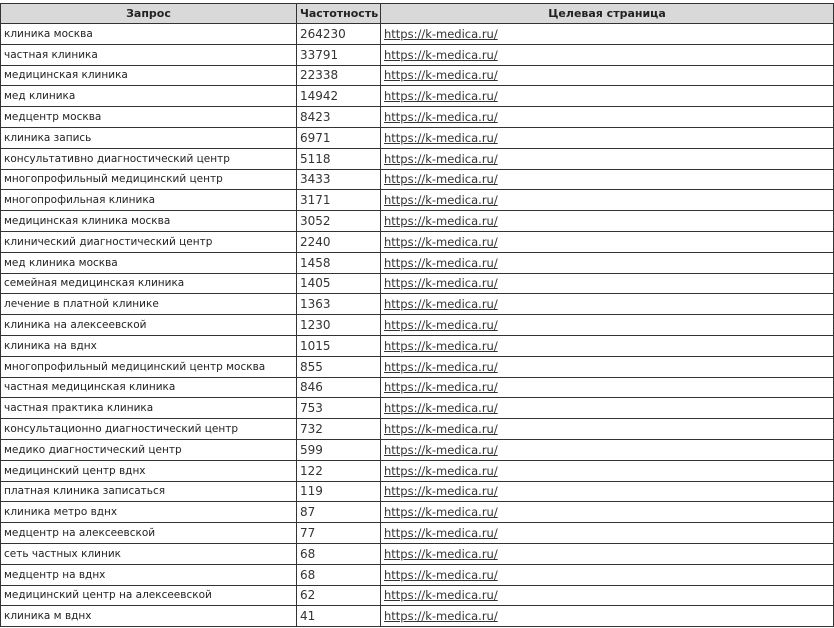 This screenshot has height=628, width=834. What do you see at coordinates (338, 387) in the screenshot?
I see `frequency-cell: 846` at bounding box center [338, 387].